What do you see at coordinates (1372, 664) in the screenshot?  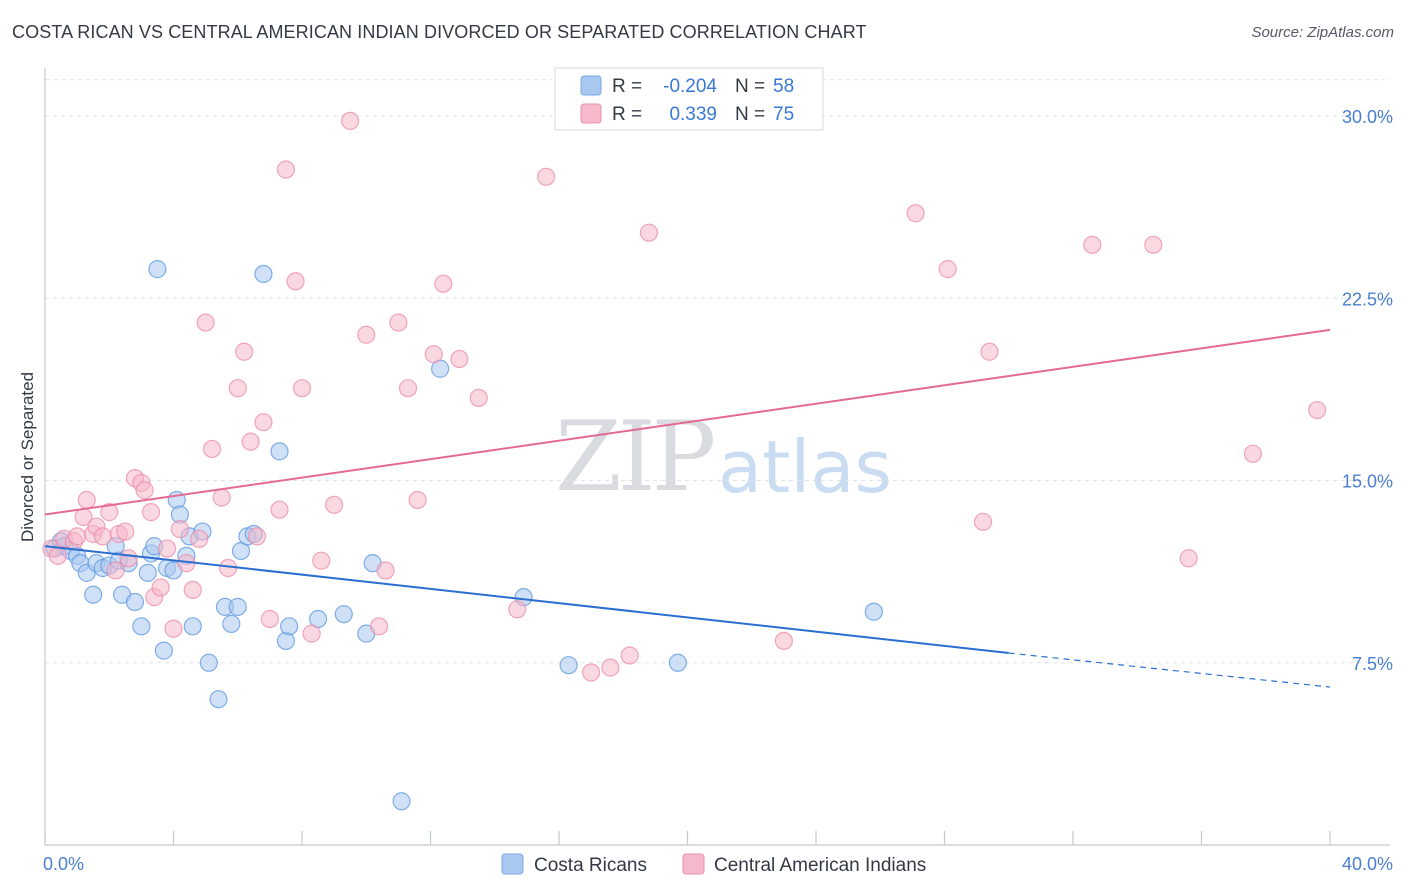 I see `y-tick-label: 7.5%` at bounding box center [1372, 664].